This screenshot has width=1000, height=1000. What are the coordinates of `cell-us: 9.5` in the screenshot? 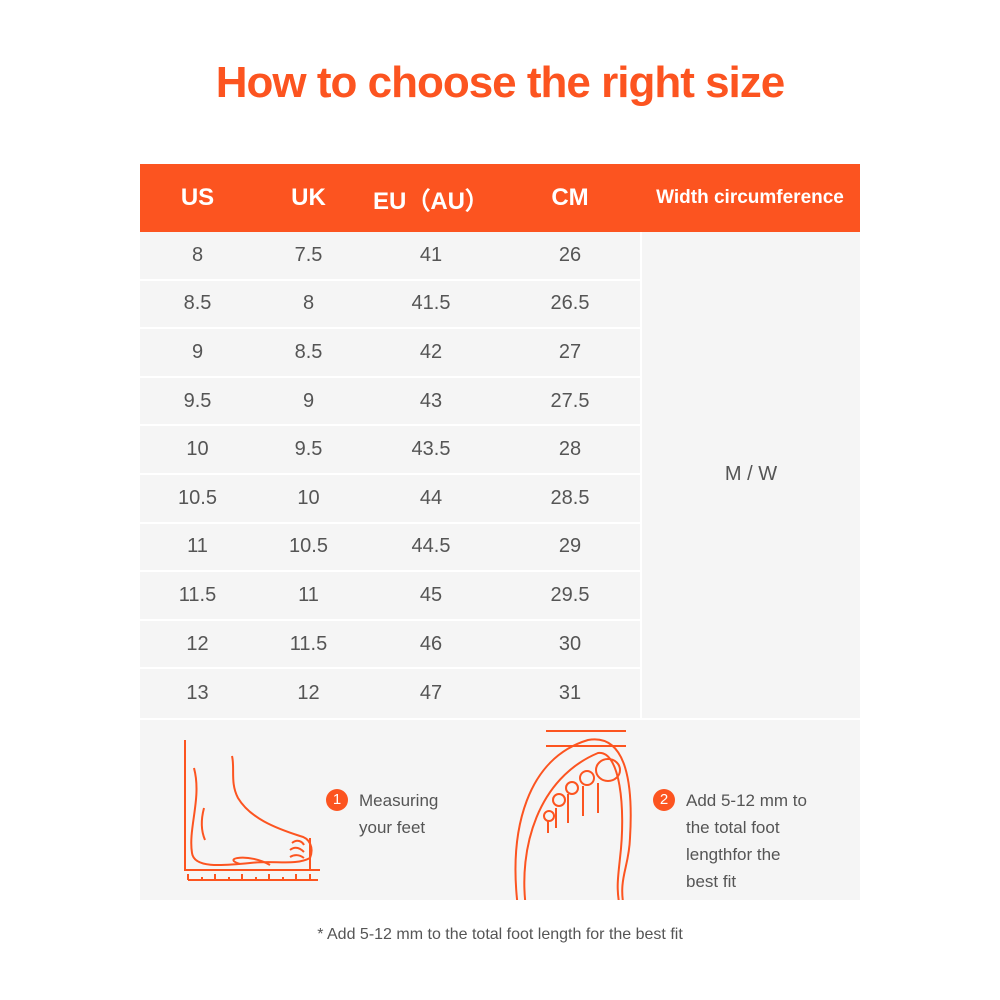 It's located at (197, 400).